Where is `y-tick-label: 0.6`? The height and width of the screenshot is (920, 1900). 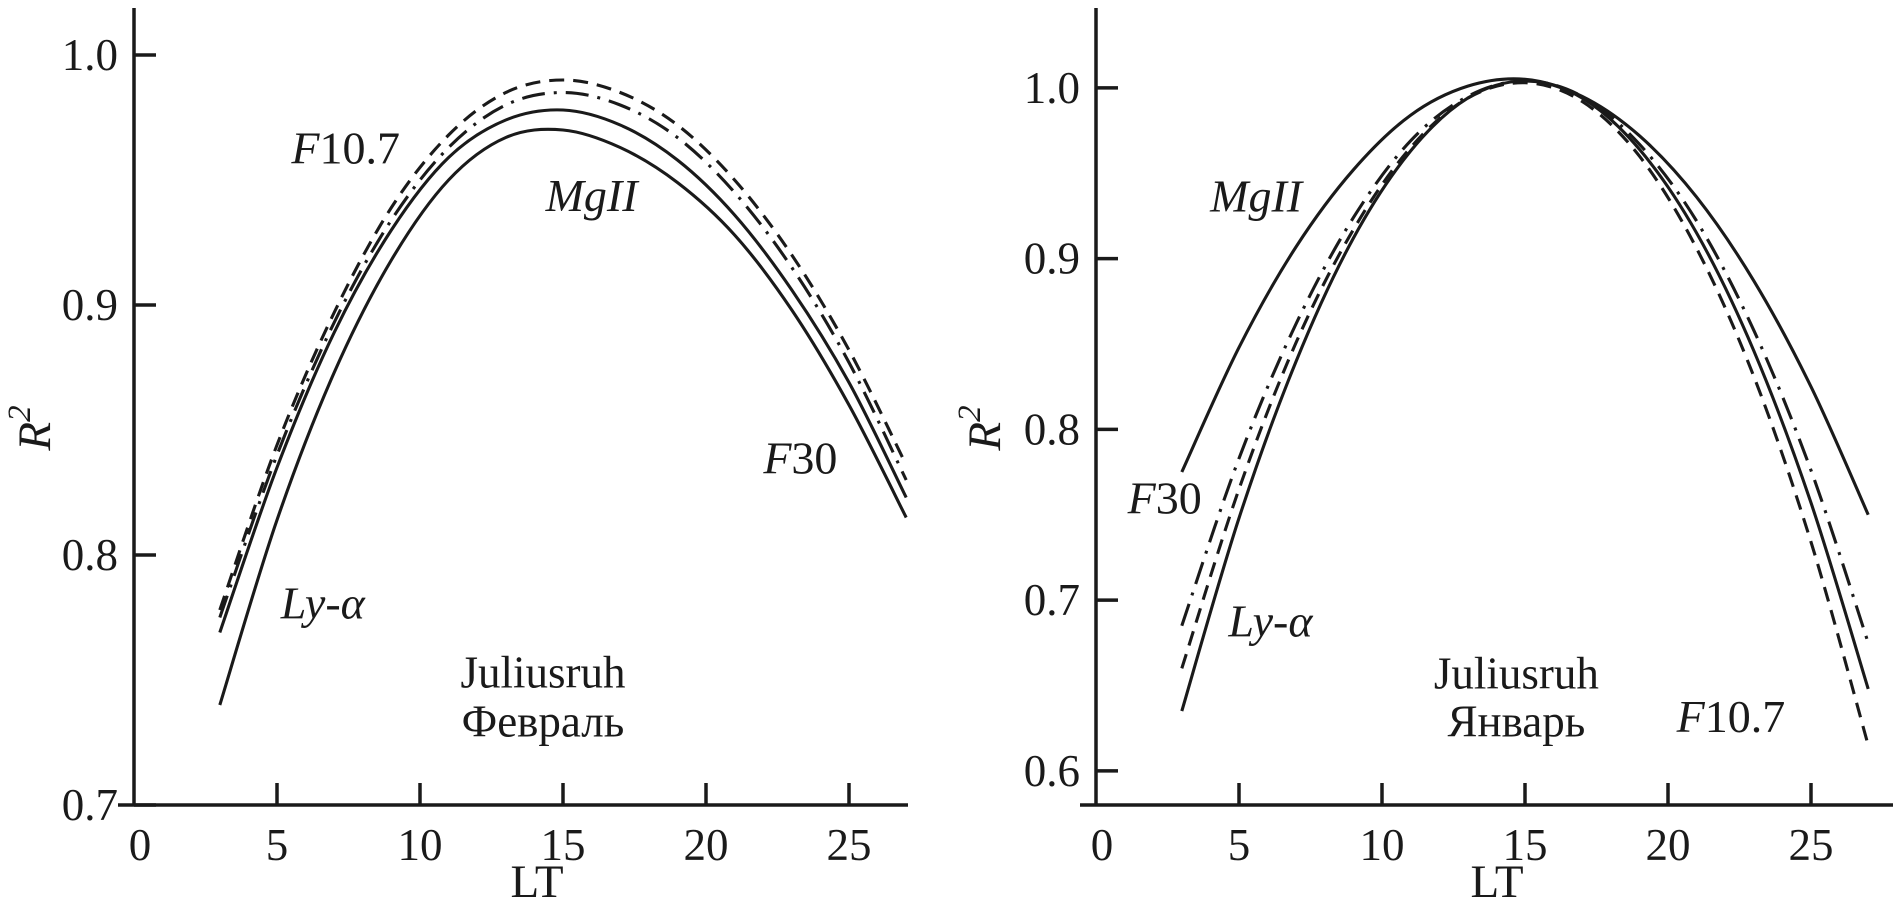
y-tick-label: 0.6 is located at coordinates (1052, 771).